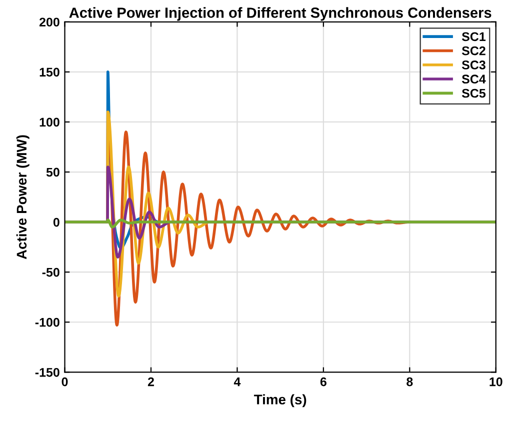 The width and height of the screenshot is (506, 421). What do you see at coordinates (474, 65) in the screenshot?
I see `legend-label: SC3` at bounding box center [474, 65].